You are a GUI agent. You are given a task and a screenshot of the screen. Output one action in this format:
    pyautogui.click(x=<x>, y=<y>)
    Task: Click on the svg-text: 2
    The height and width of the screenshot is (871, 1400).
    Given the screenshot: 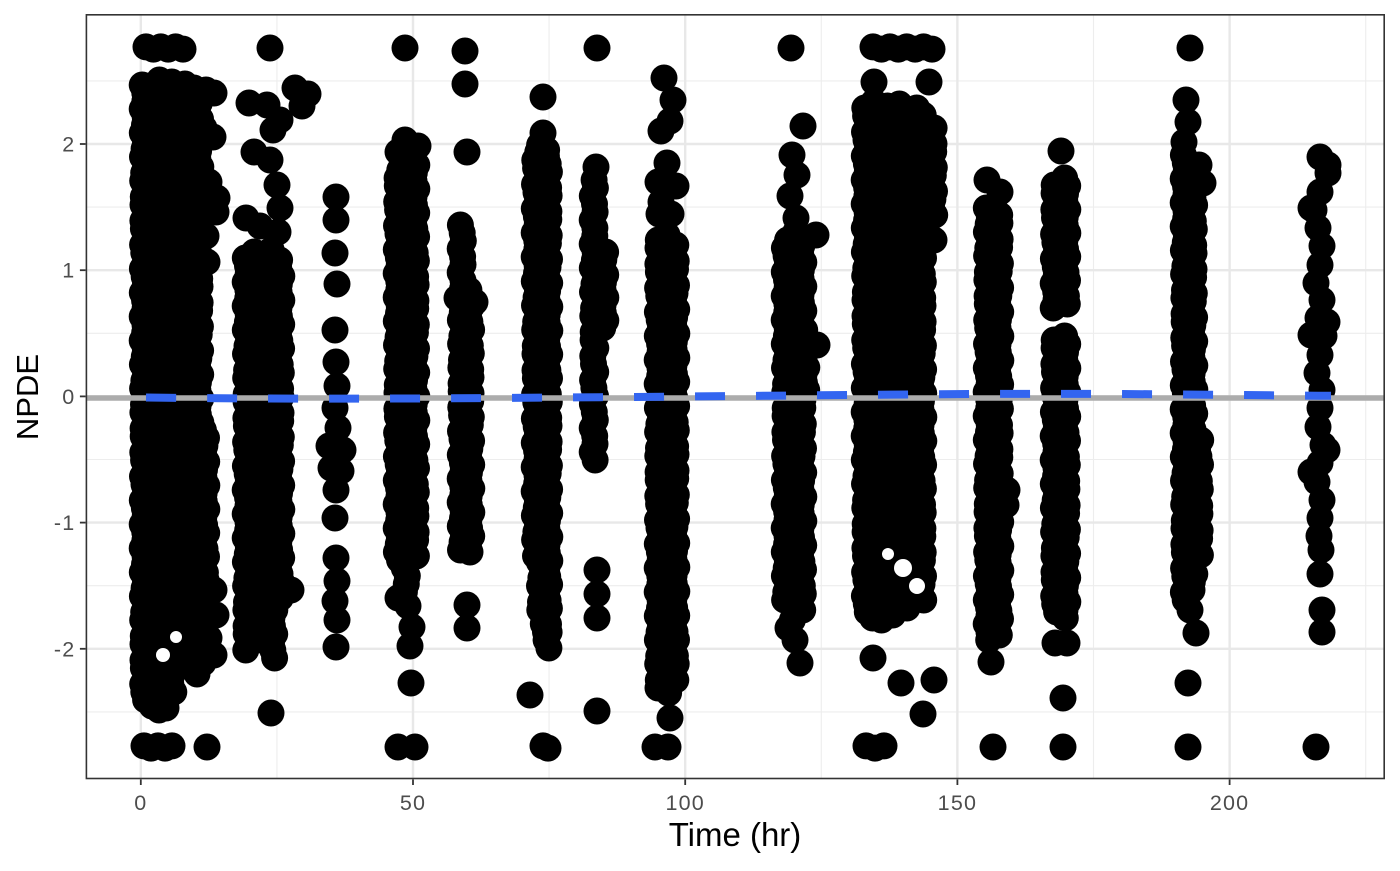 What is the action you would take?
    pyautogui.click(x=68, y=145)
    